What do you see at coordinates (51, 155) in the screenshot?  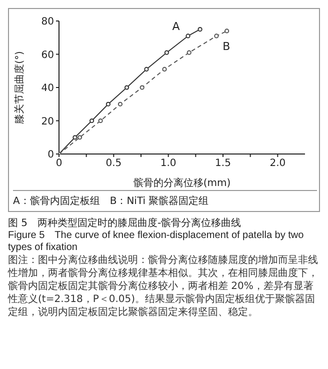 I see `y-tick-label: 0` at bounding box center [51, 155].